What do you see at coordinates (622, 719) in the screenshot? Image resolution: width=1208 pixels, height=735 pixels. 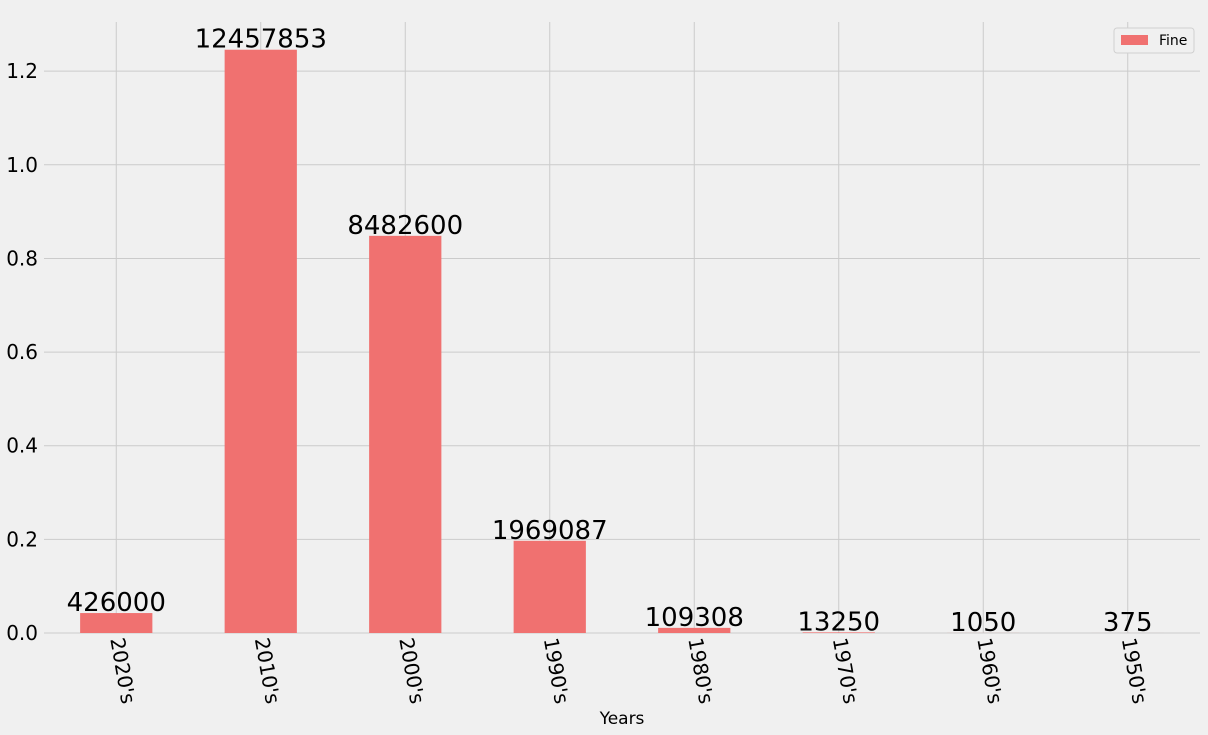 I see `x-axis-label: Years` at bounding box center [622, 719].